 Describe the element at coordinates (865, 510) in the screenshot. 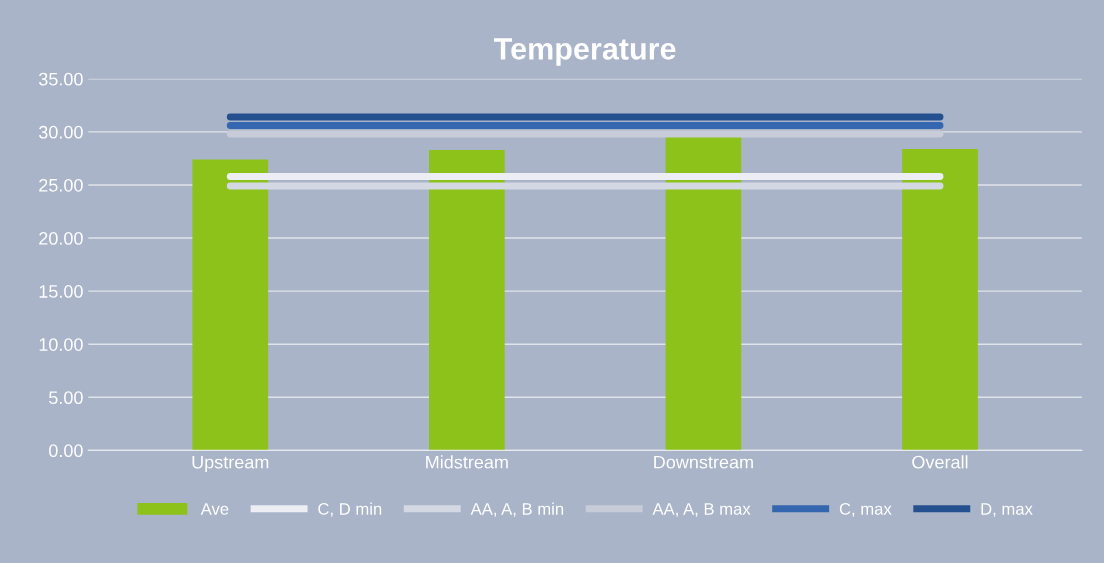

I see `legend-label: C, max` at that location.